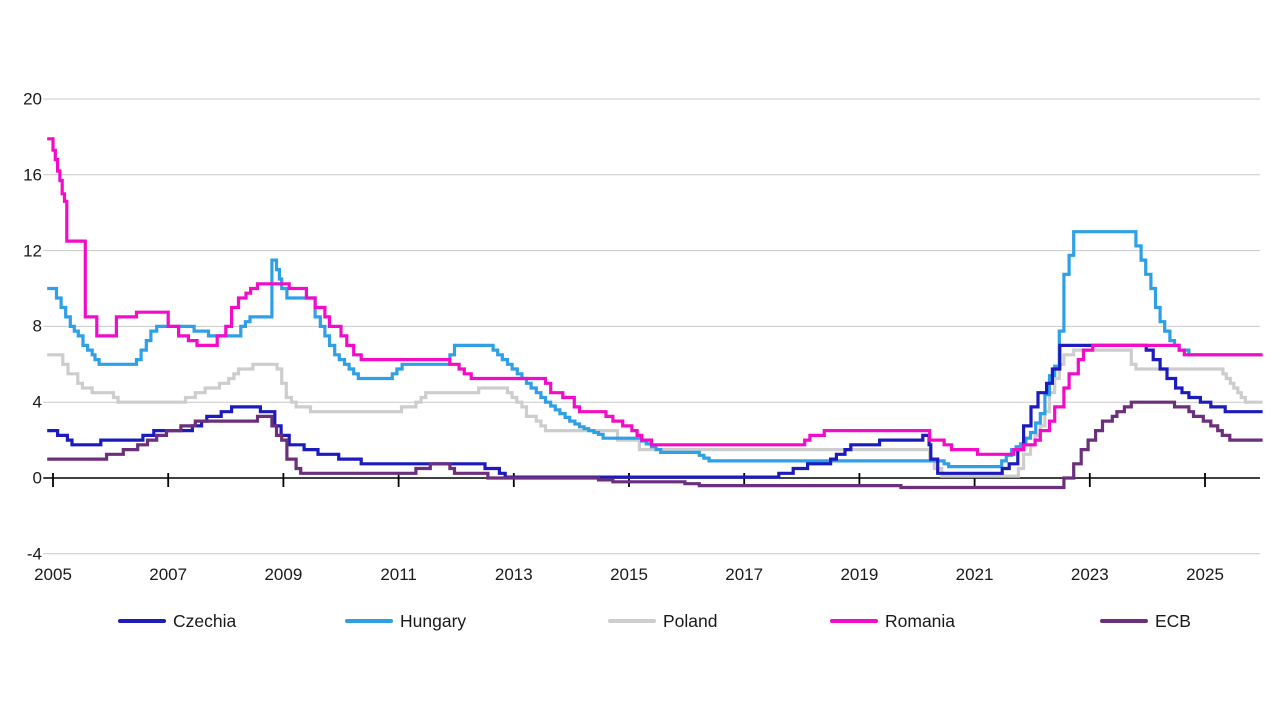  What do you see at coordinates (283, 574) in the screenshot?
I see `x-tick-label-2009: 2009` at bounding box center [283, 574].